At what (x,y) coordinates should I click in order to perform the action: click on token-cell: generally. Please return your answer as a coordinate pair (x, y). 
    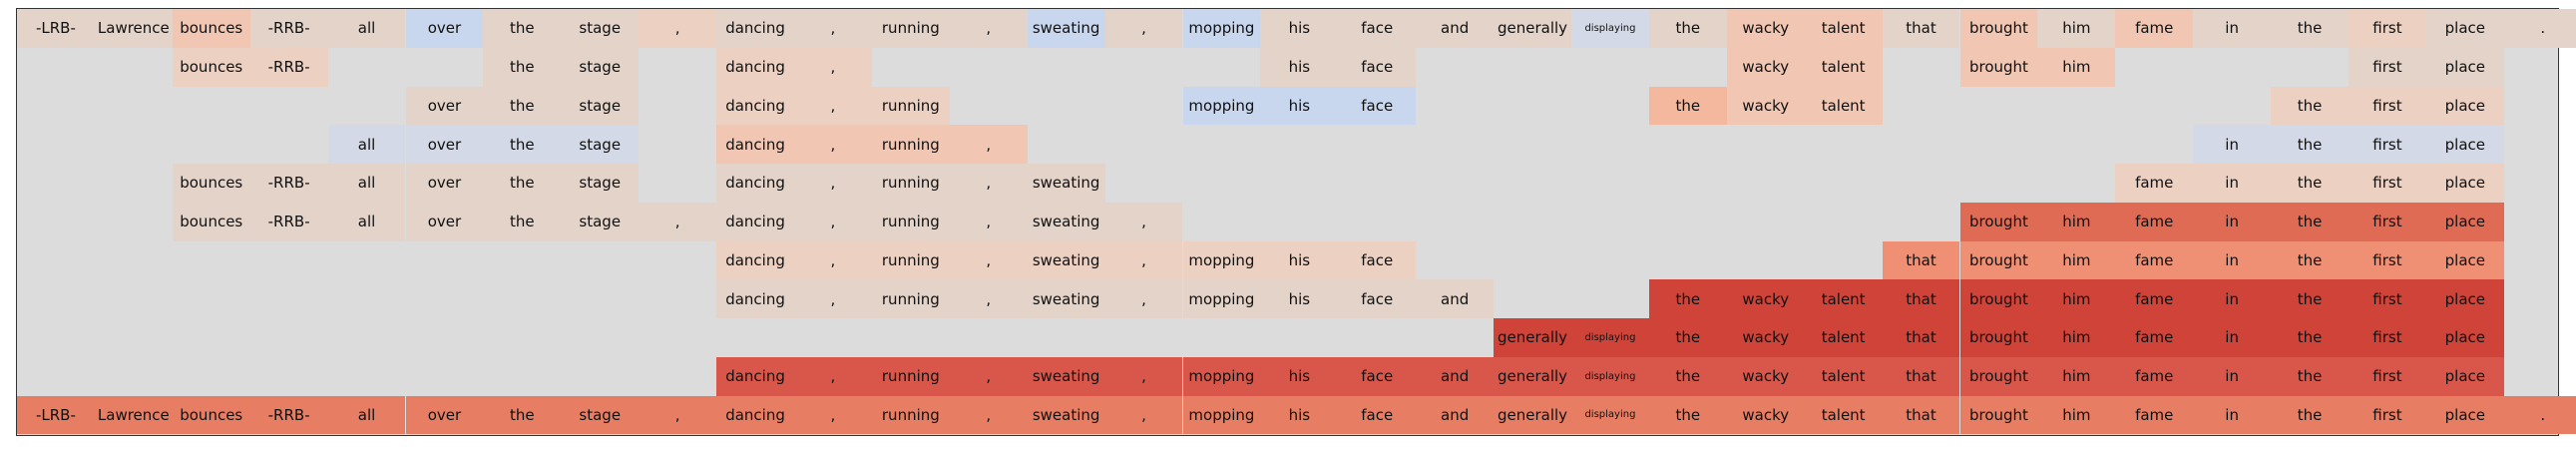
    Looking at the image, I should click on (1532, 415).